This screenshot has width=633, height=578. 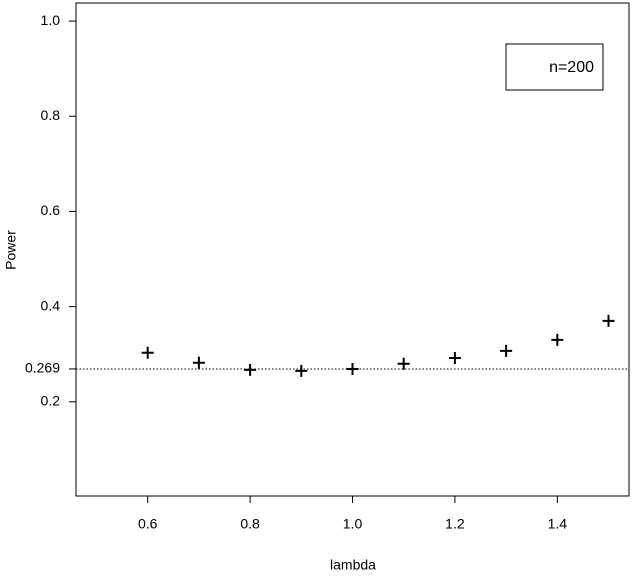 What do you see at coordinates (42, 368) in the screenshot?
I see `y-tick-label: 0.269` at bounding box center [42, 368].